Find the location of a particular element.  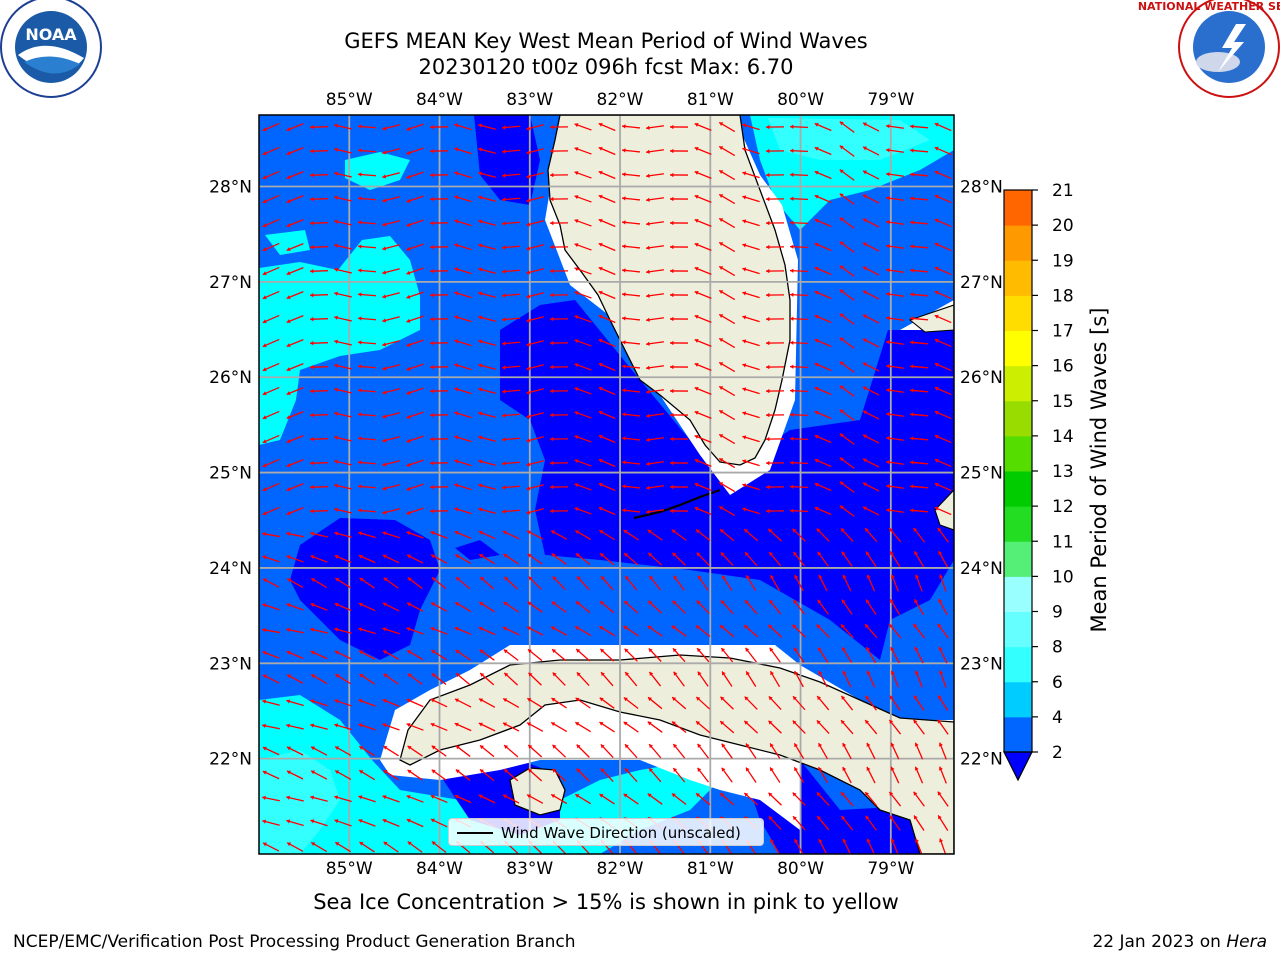

isla-juventud-land is located at coordinates (537, 791).